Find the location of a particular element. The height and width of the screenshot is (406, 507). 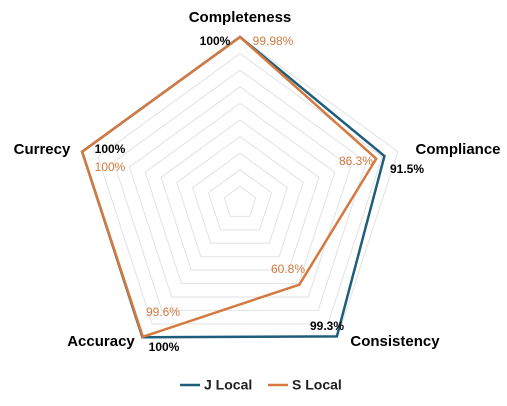

value-label: 86.3% is located at coordinates (356, 161).